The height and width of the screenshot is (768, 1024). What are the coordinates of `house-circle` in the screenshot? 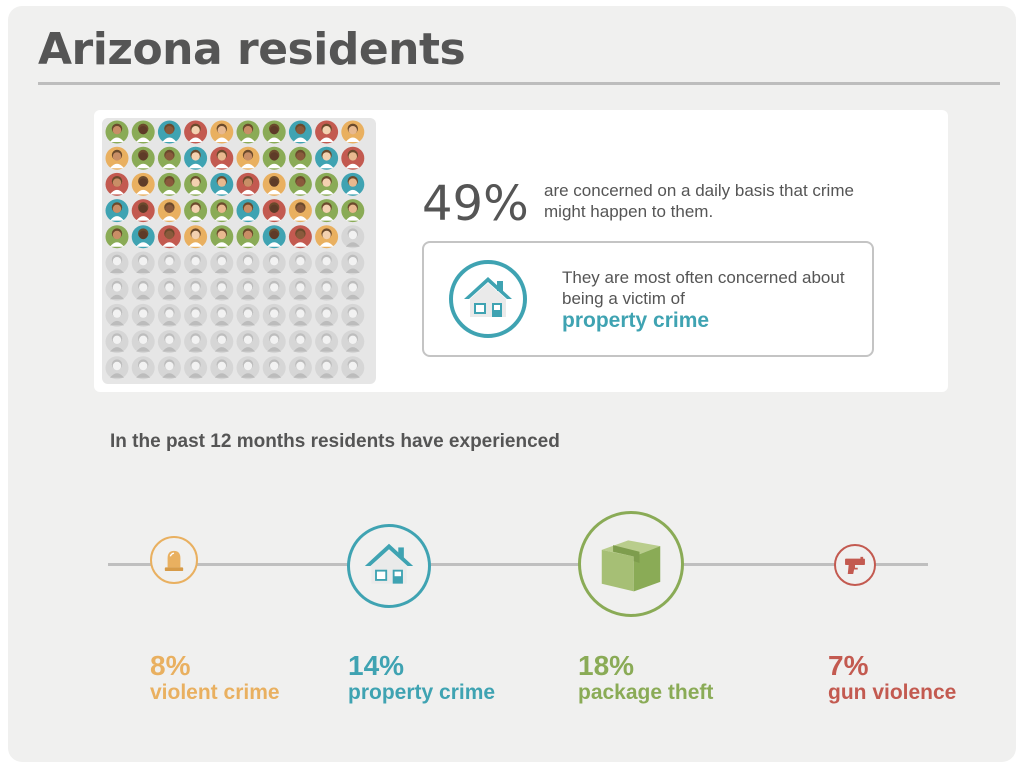 It's located at (389, 566).